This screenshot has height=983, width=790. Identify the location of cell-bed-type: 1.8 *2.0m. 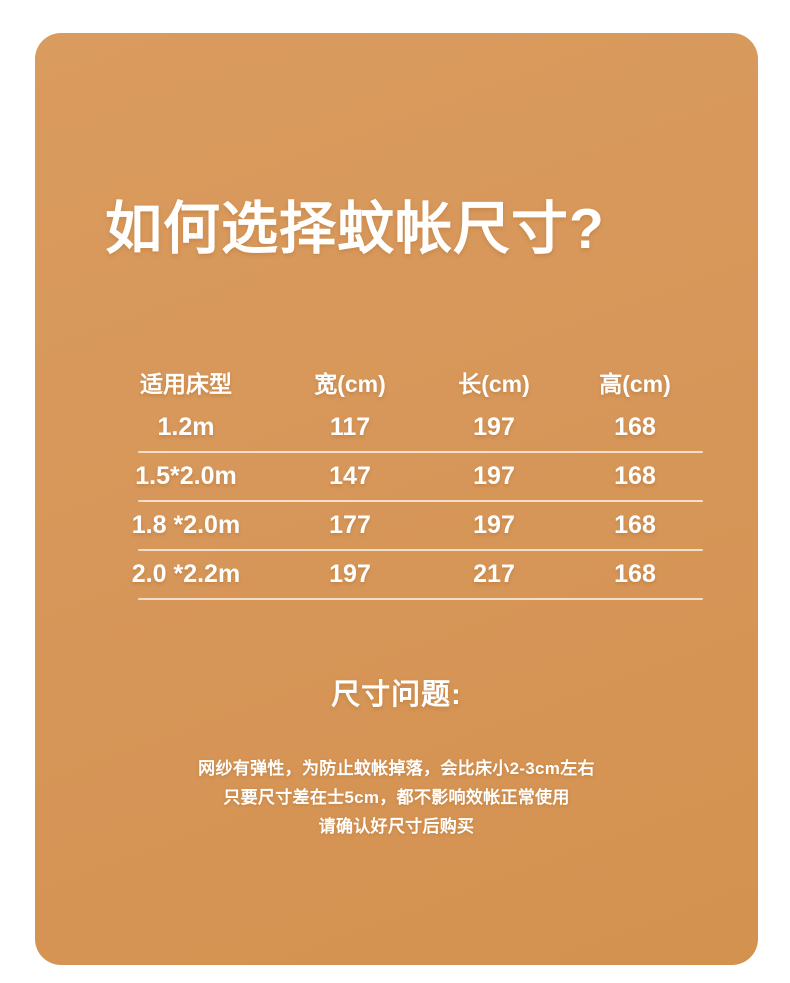
(186, 525).